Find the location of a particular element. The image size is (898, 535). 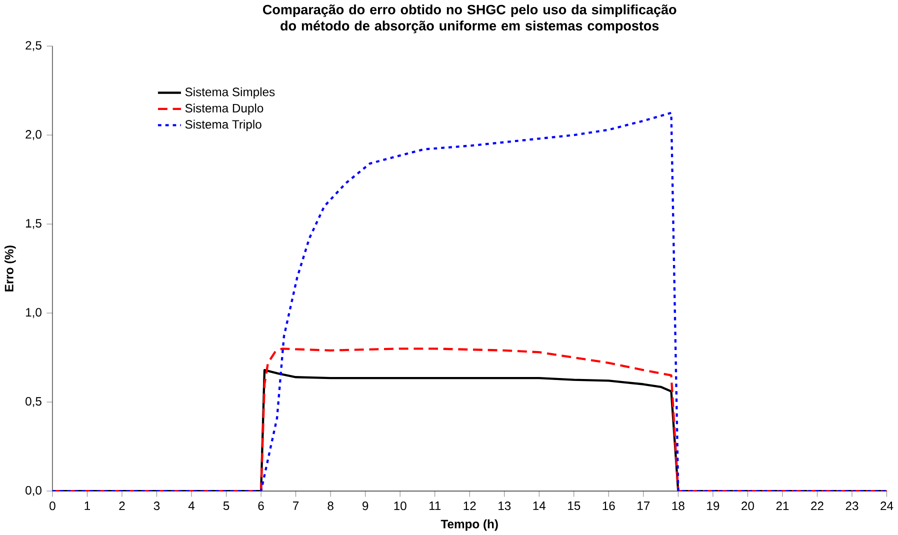

x-tick-label: 8 is located at coordinates (331, 505).